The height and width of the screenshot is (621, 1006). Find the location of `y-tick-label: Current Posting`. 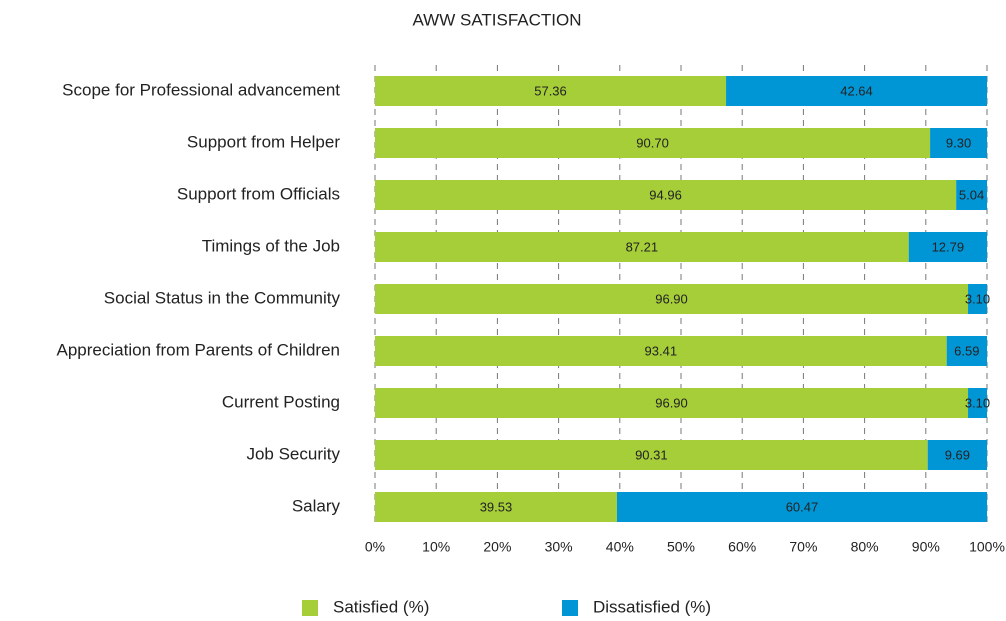

y-tick-label: Current Posting is located at coordinates (281, 401).